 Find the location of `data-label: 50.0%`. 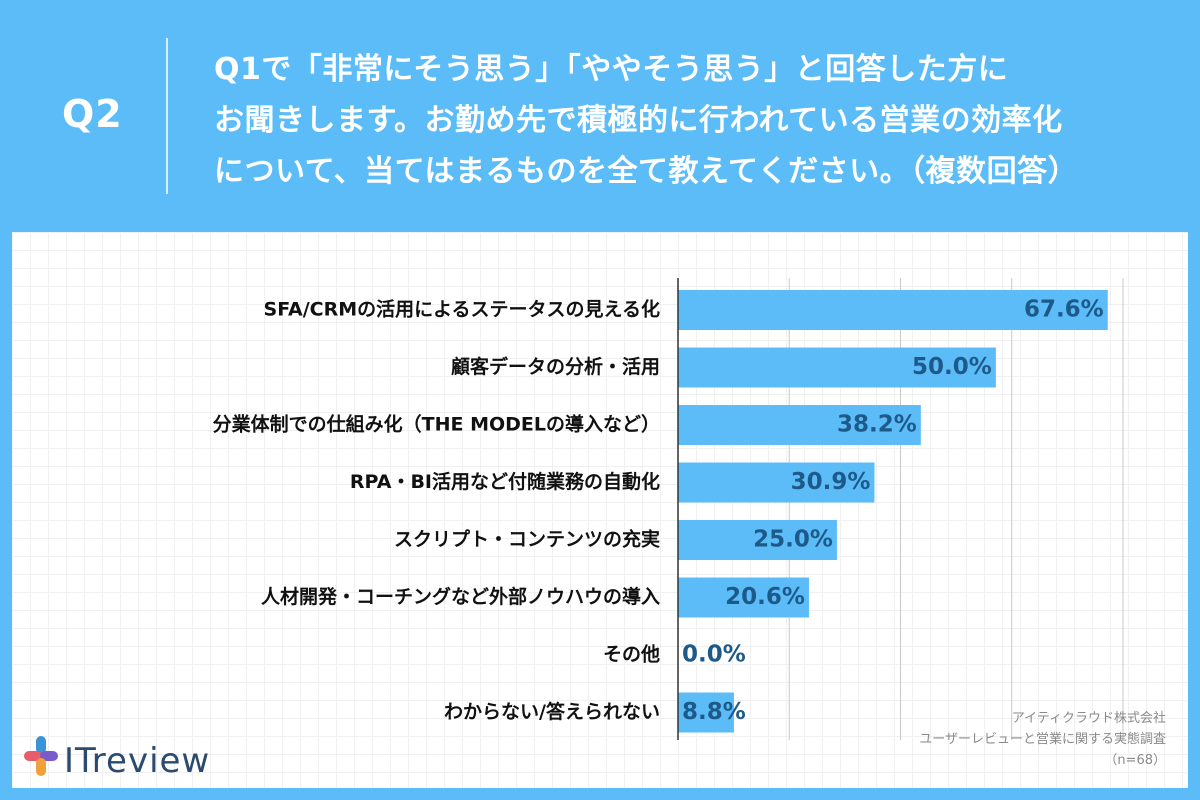

data-label: 50.0% is located at coordinates (952, 367).